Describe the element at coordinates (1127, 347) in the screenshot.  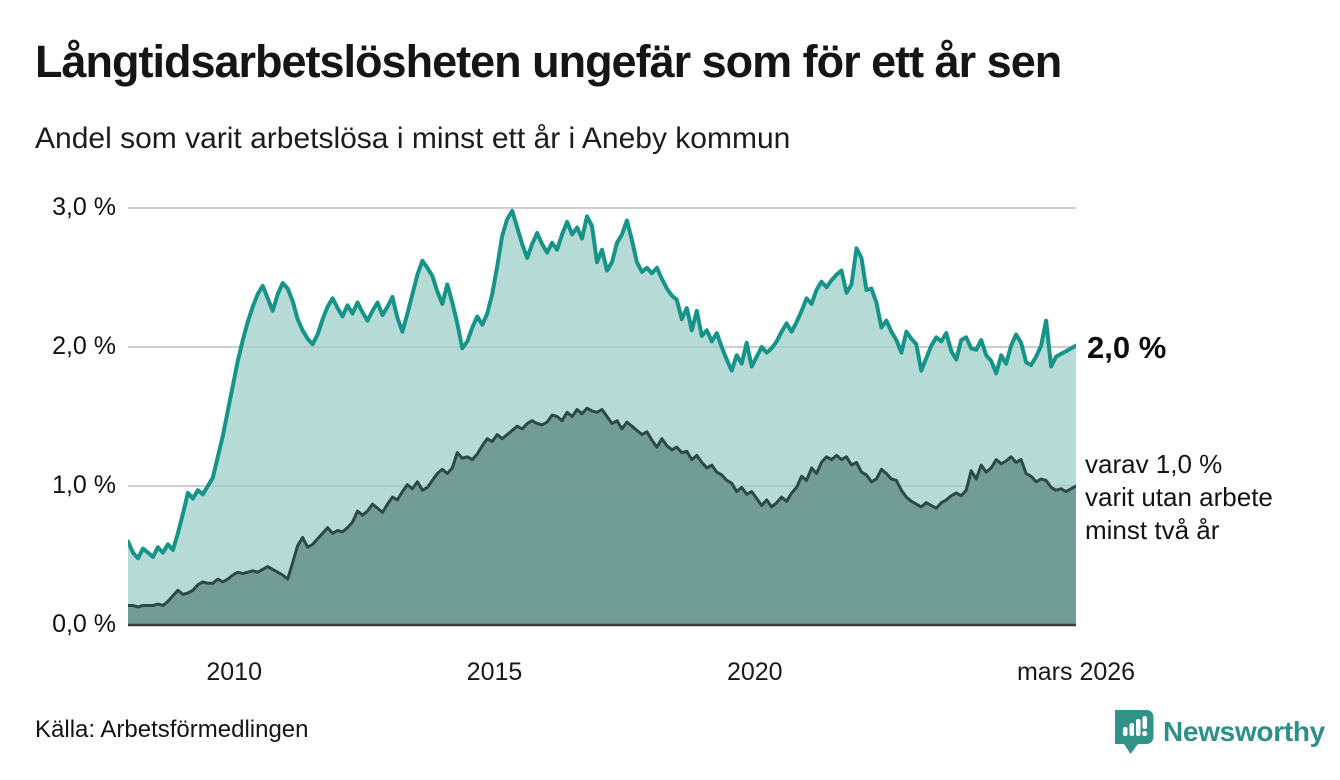
I see `latest-value-label: 2,0 %` at that location.